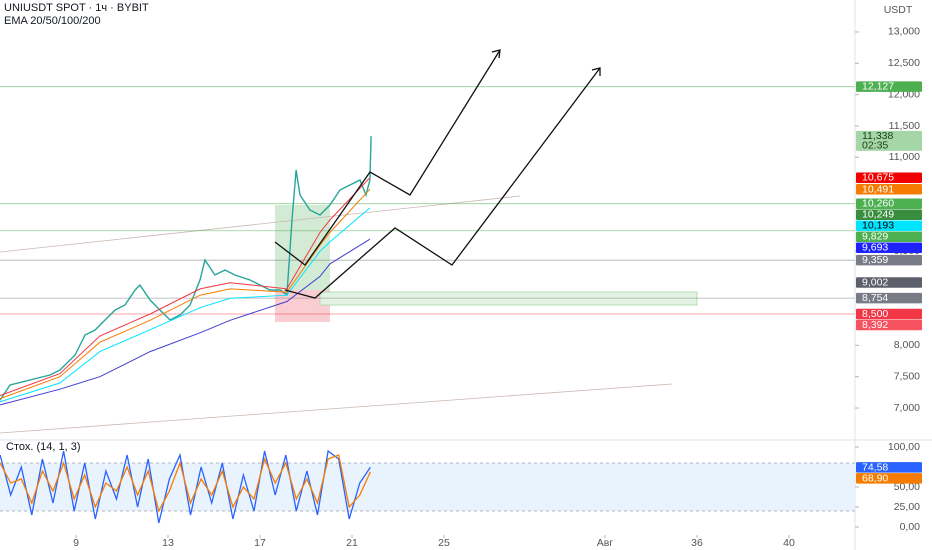 This screenshot has height=550, width=932. What do you see at coordinates (904, 447) in the screenshot?
I see `y-tick-label: 100,00` at bounding box center [904, 447].